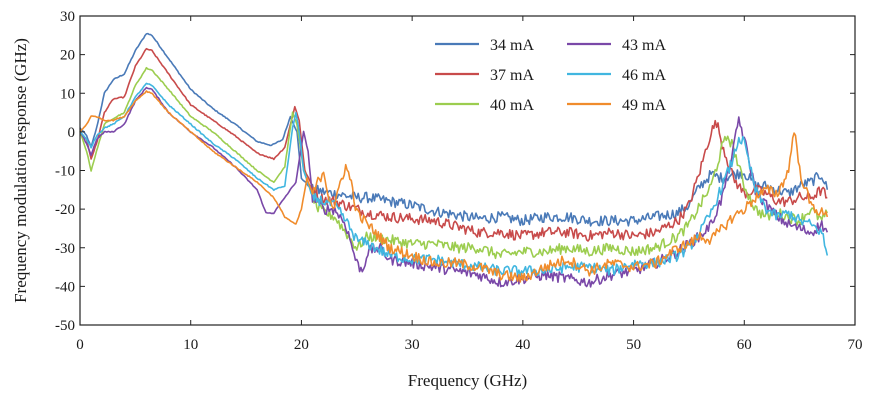 This screenshot has width=880, height=394. Describe the element at coordinates (744, 345) in the screenshot. I see `x-tick-label: 60` at that location.